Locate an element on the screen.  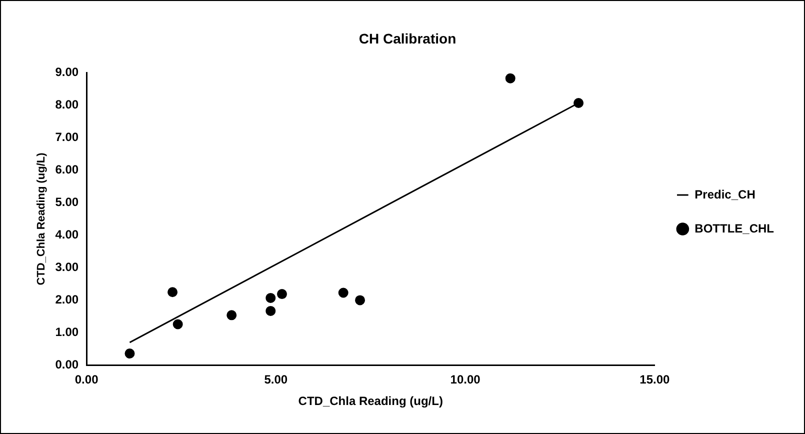
chart-title: CH Calibration is located at coordinates (407, 38).